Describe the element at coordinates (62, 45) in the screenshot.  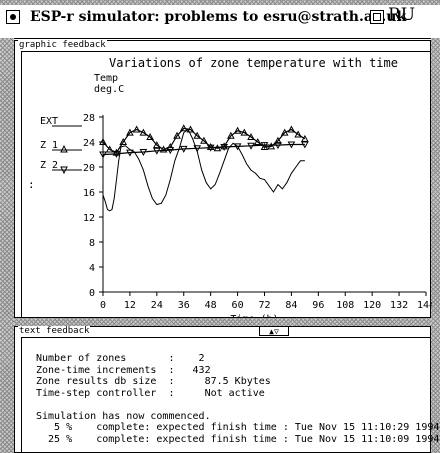
I see `graphic-feedback-label: graphic feedback` at that location.